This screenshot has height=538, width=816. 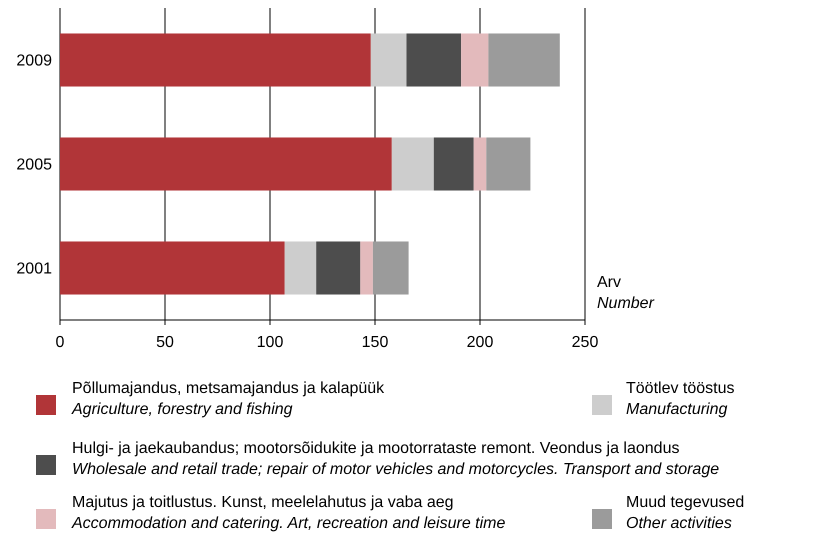 What do you see at coordinates (34, 165) in the screenshot?
I see `y-tick-label: 2005` at bounding box center [34, 165].